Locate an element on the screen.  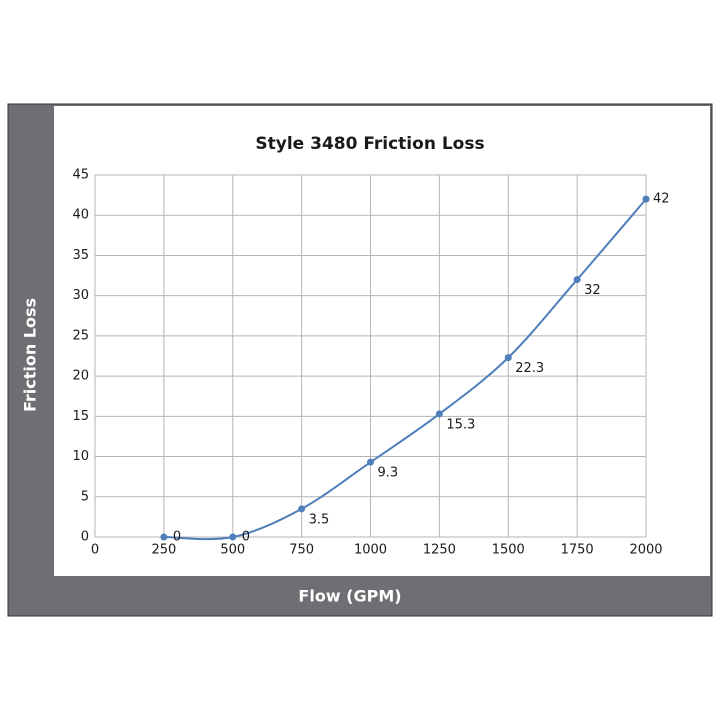
x-tick-label: 1500 is located at coordinates (508, 550).